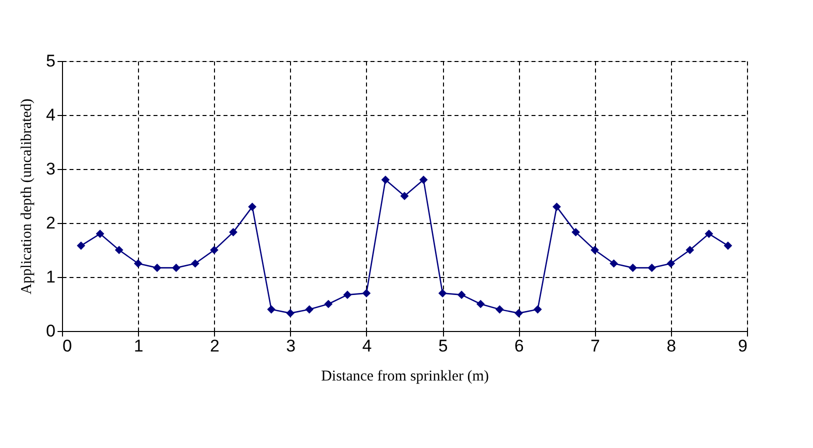 The image size is (813, 448). Describe the element at coordinates (51, 61) in the screenshot. I see `y-tick-label: 5` at that location.